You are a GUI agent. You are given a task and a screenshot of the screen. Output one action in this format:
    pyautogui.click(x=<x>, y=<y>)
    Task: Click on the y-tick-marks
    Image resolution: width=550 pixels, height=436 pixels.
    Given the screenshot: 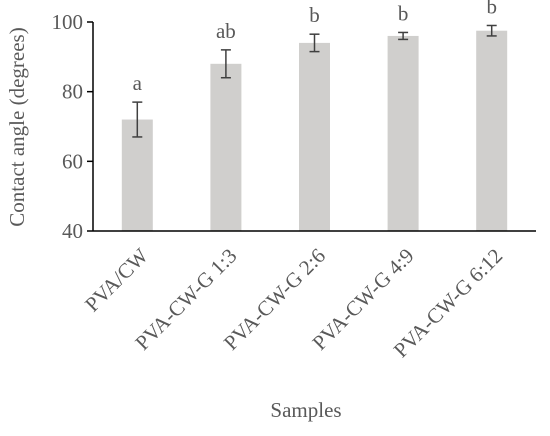 What is the action you would take?
    pyautogui.click(x=90, y=126)
    